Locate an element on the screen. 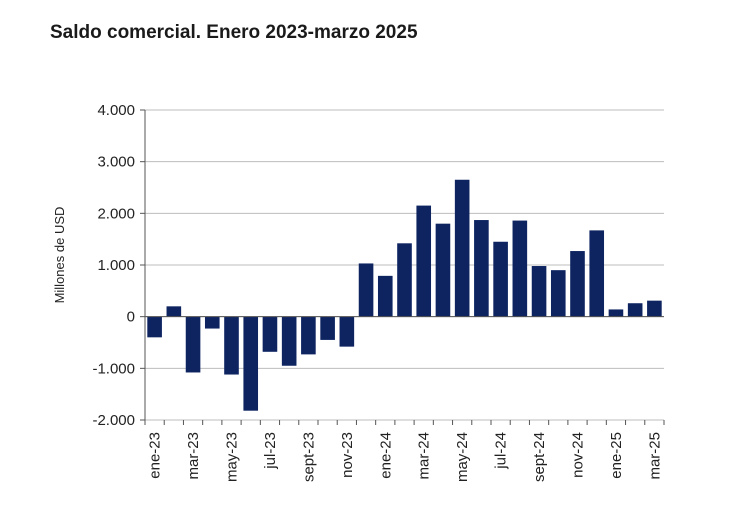 The width and height of the screenshot is (730, 524). y-tick-label: 1.000 is located at coordinates (116, 265).